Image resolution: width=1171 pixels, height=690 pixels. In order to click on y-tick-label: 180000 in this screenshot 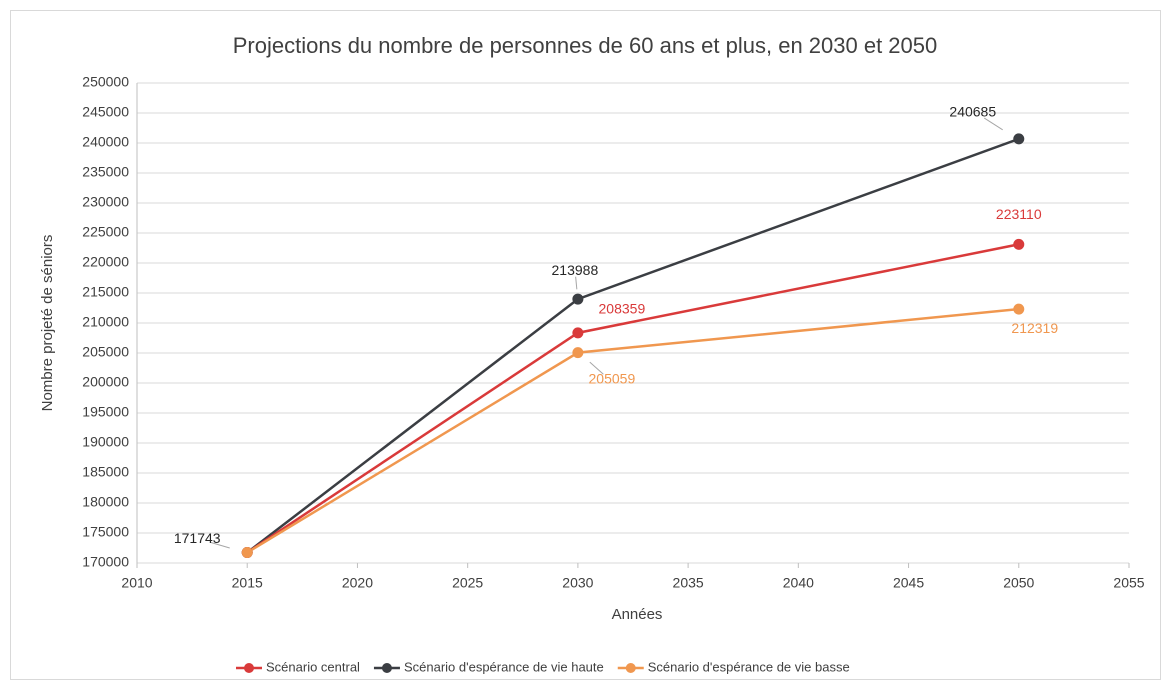, I will do `click(105, 502)`.